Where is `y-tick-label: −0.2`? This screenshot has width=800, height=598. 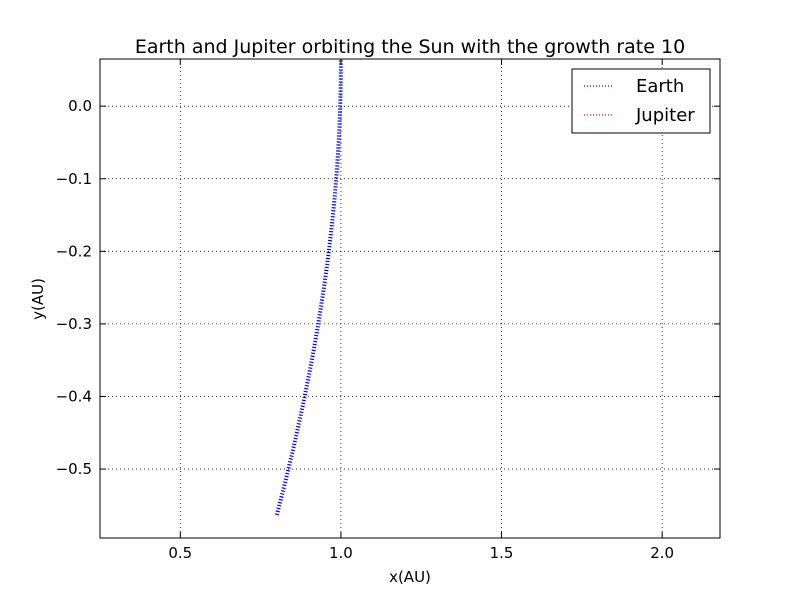
y-tick-label: −0.2 is located at coordinates (74, 251).